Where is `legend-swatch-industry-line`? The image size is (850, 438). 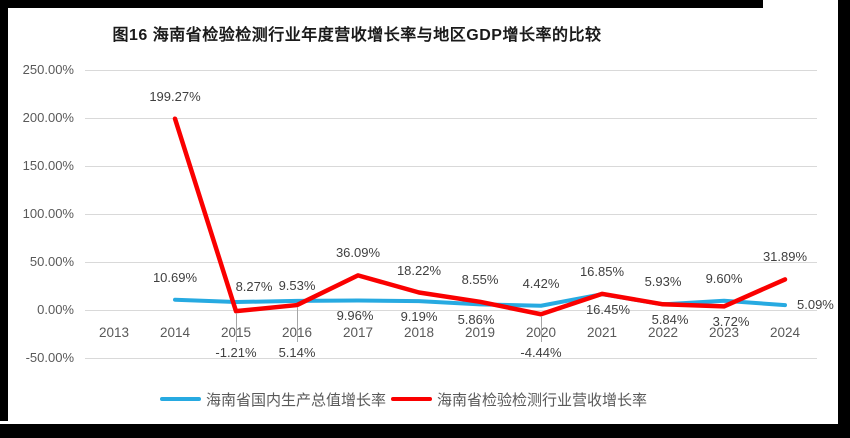
legend-swatch-industry-line is located at coordinates (412, 399).